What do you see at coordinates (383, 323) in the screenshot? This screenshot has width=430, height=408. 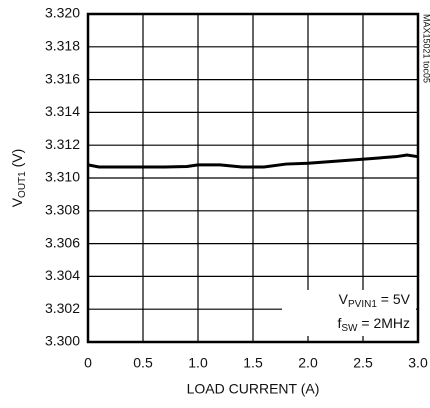 I see `annotation-rest: = 2MHz` at bounding box center [383, 323].